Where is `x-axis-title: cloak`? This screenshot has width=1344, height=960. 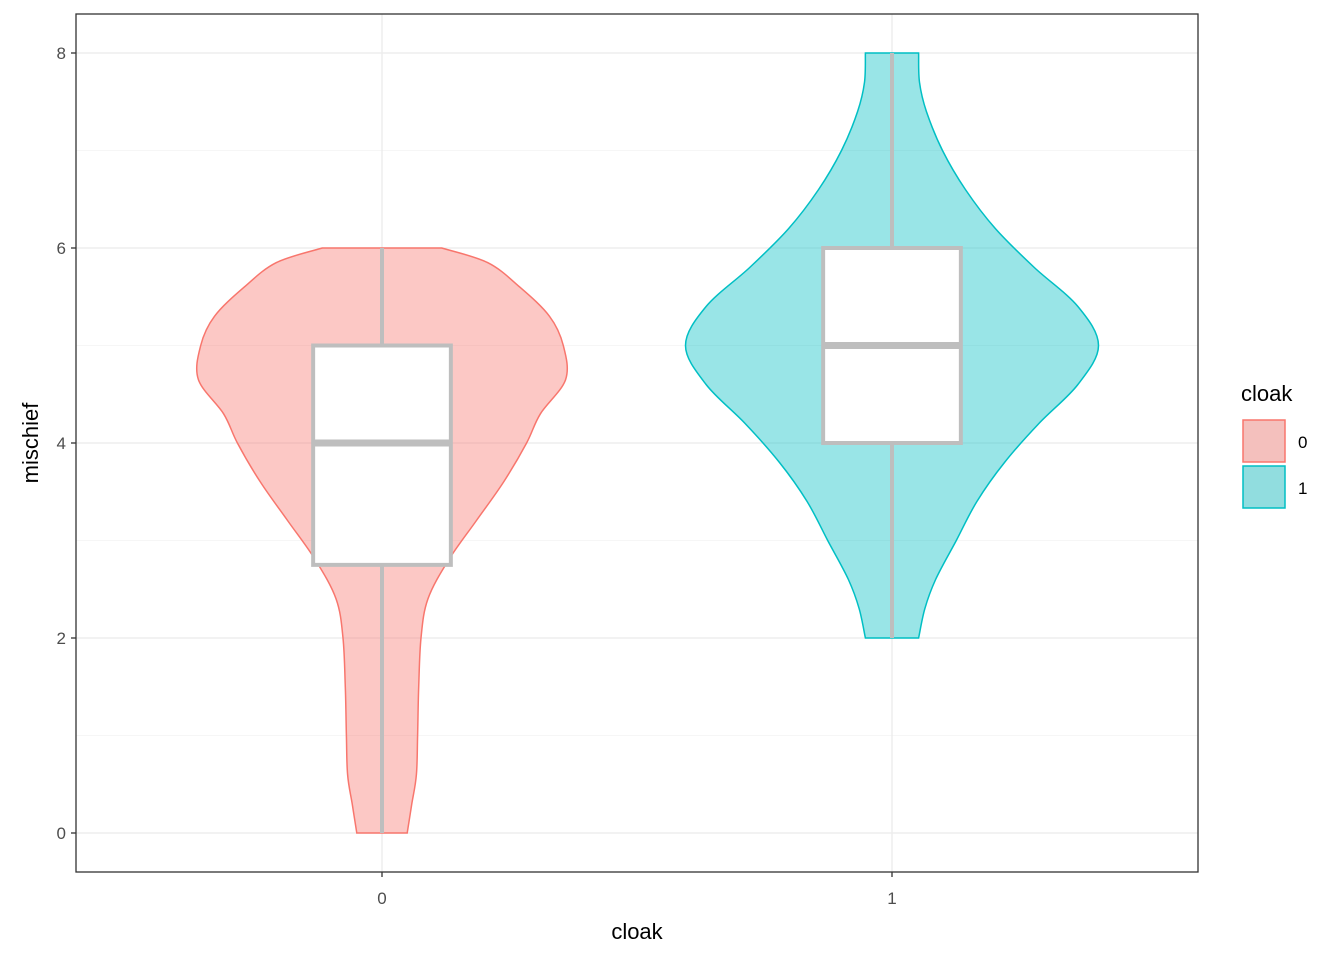 x-axis-title: cloak is located at coordinates (637, 931).